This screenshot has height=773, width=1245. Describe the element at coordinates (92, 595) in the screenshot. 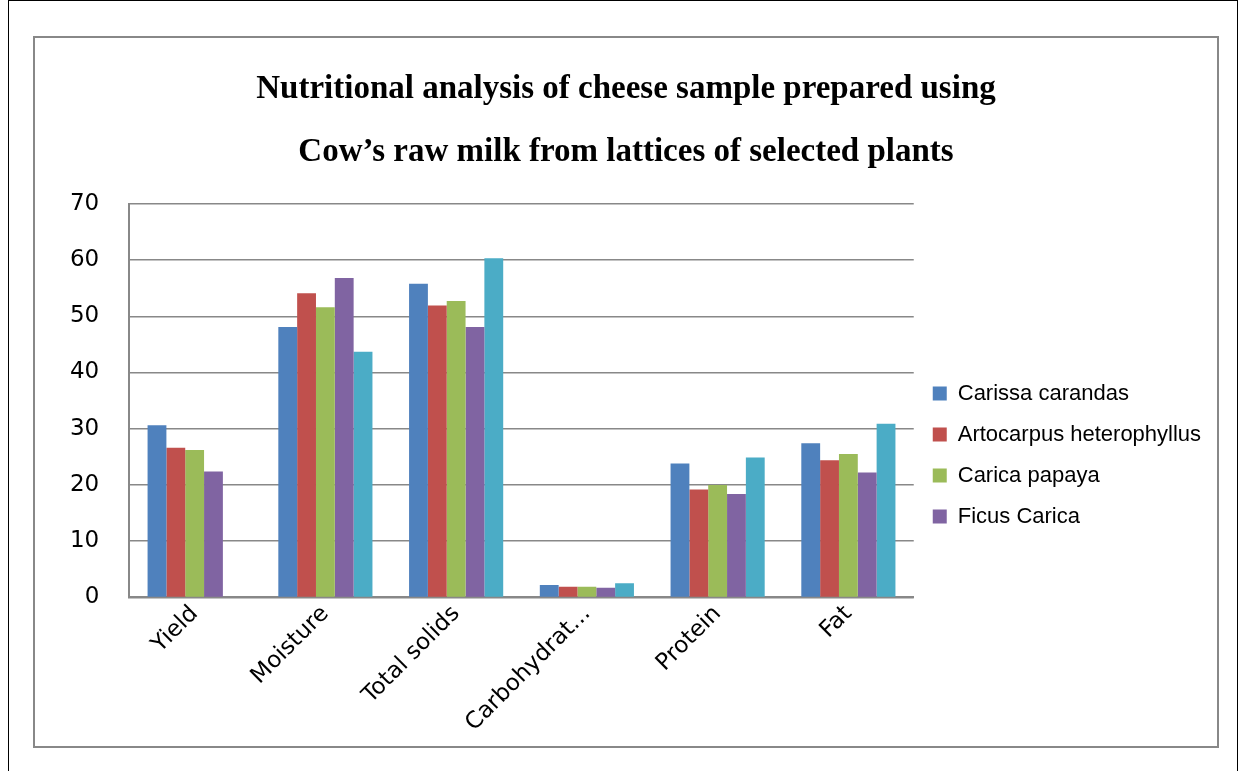

I see `y-tick-label: 0` at that location.